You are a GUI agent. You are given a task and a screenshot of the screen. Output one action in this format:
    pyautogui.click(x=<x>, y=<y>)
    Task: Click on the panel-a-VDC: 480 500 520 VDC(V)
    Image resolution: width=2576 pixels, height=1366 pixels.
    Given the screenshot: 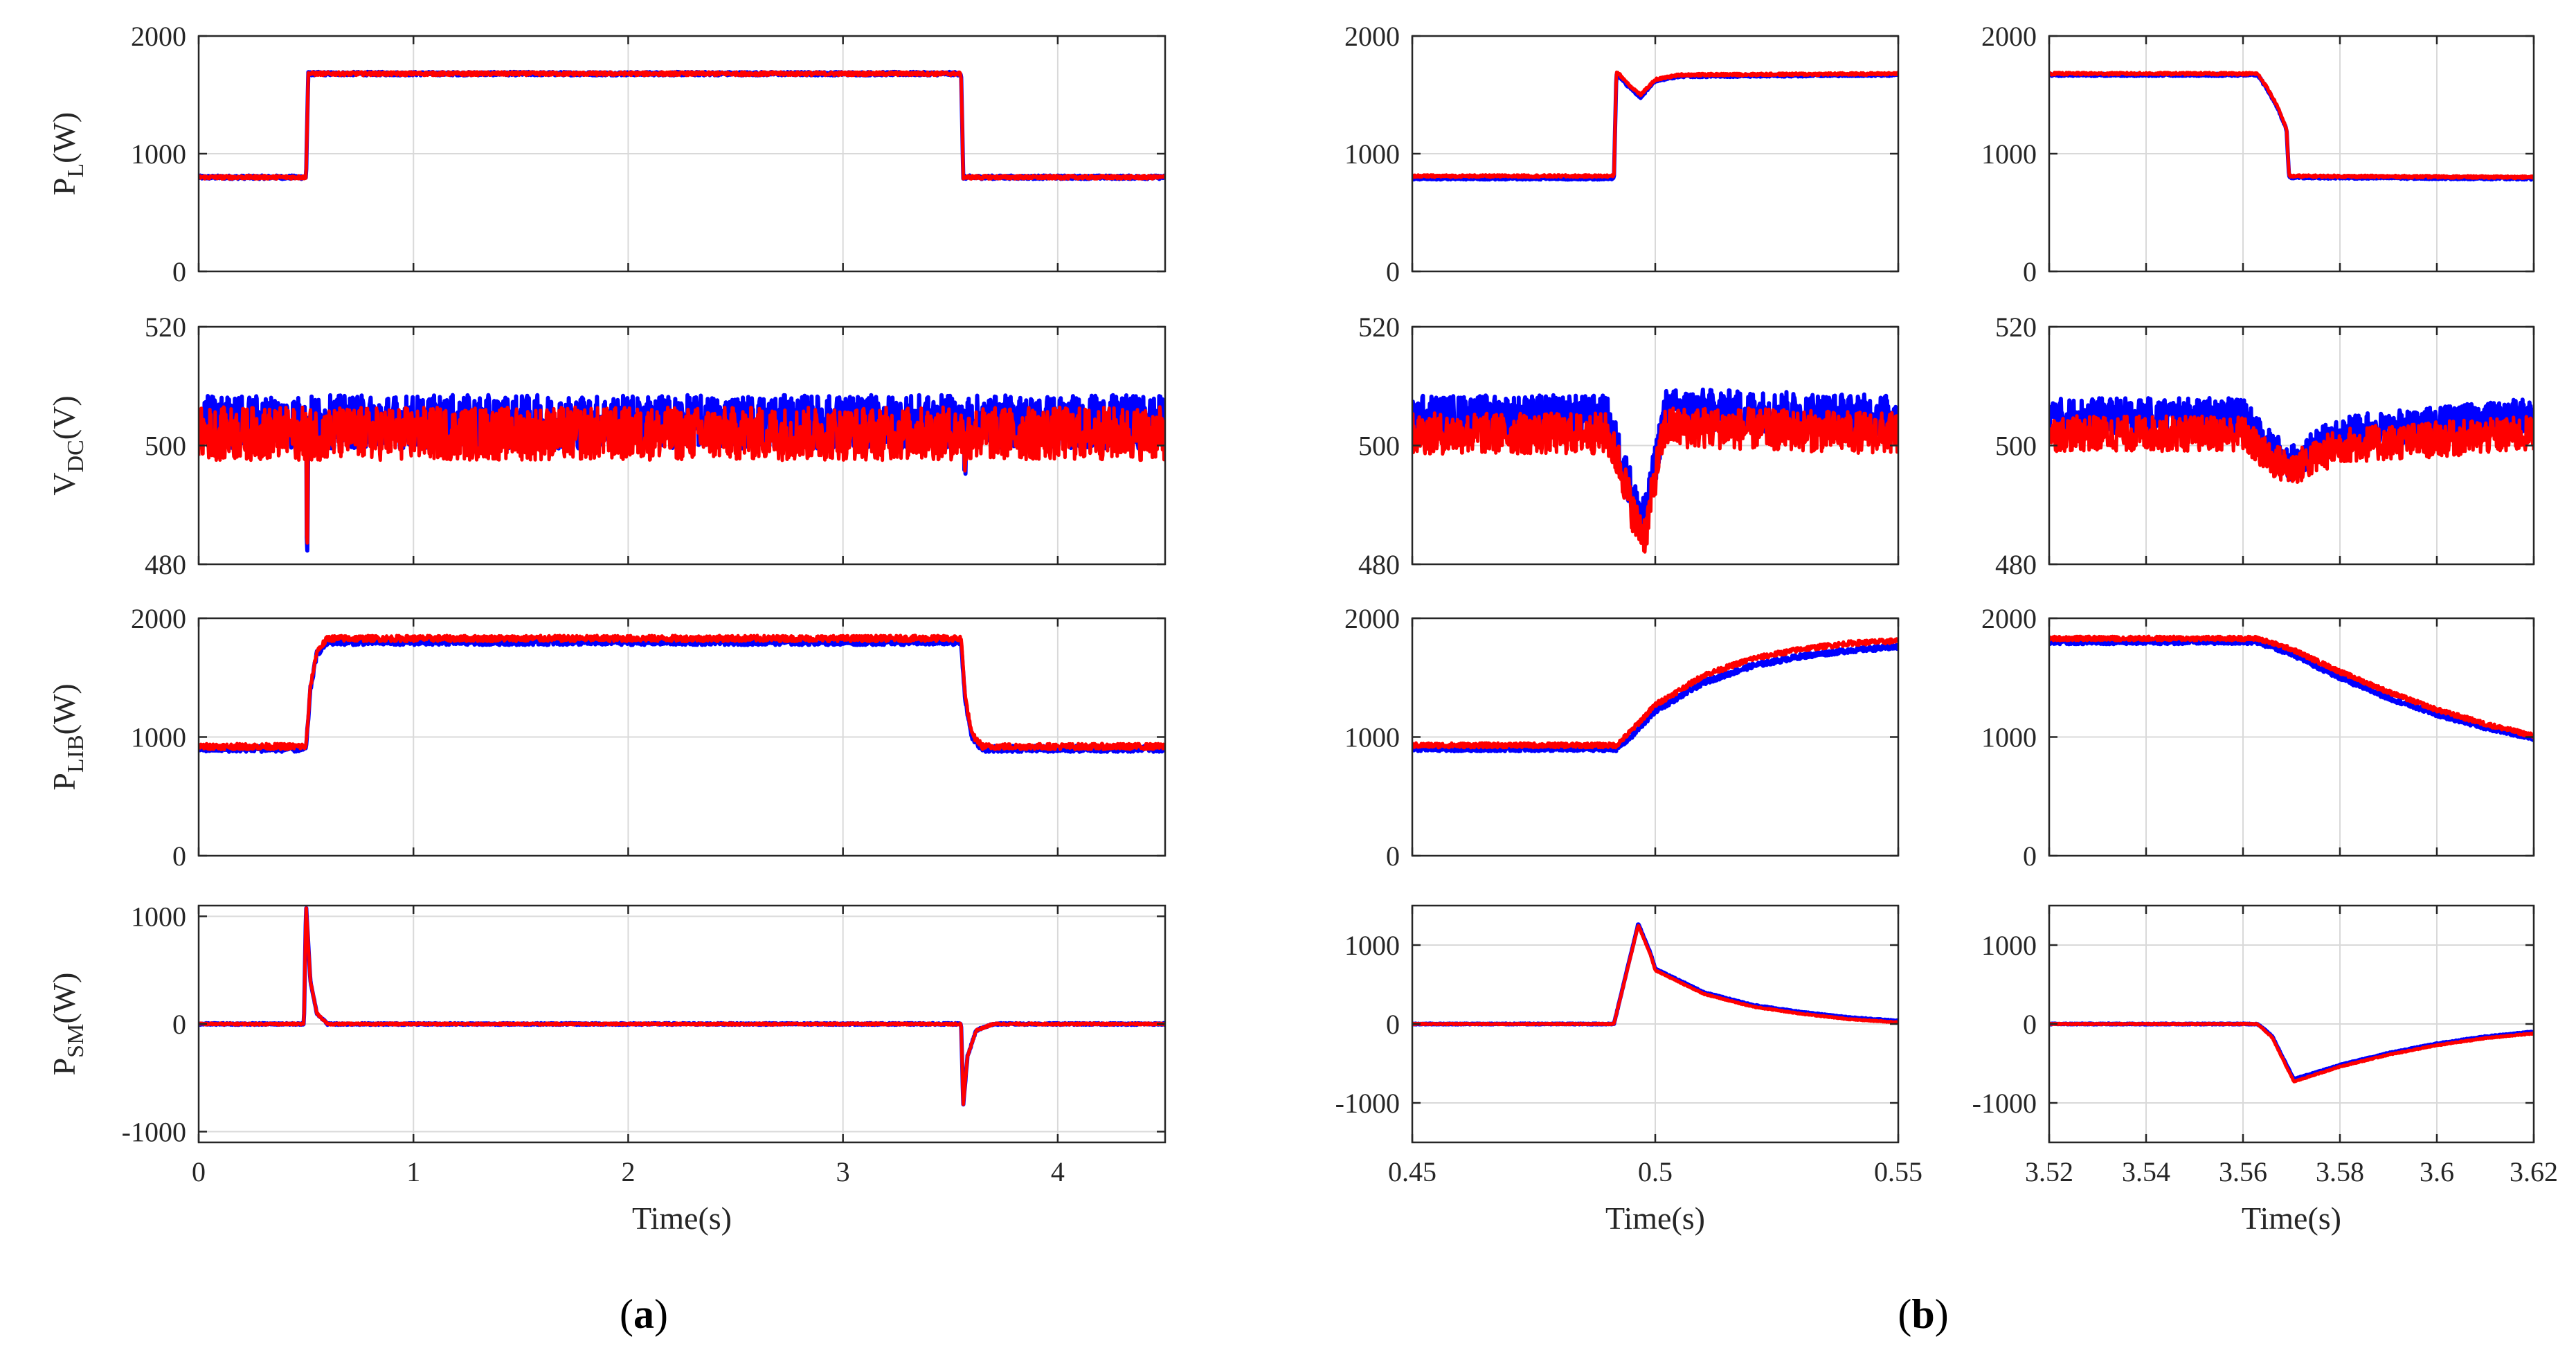 What is the action you would take?
    pyautogui.click(x=606, y=446)
    